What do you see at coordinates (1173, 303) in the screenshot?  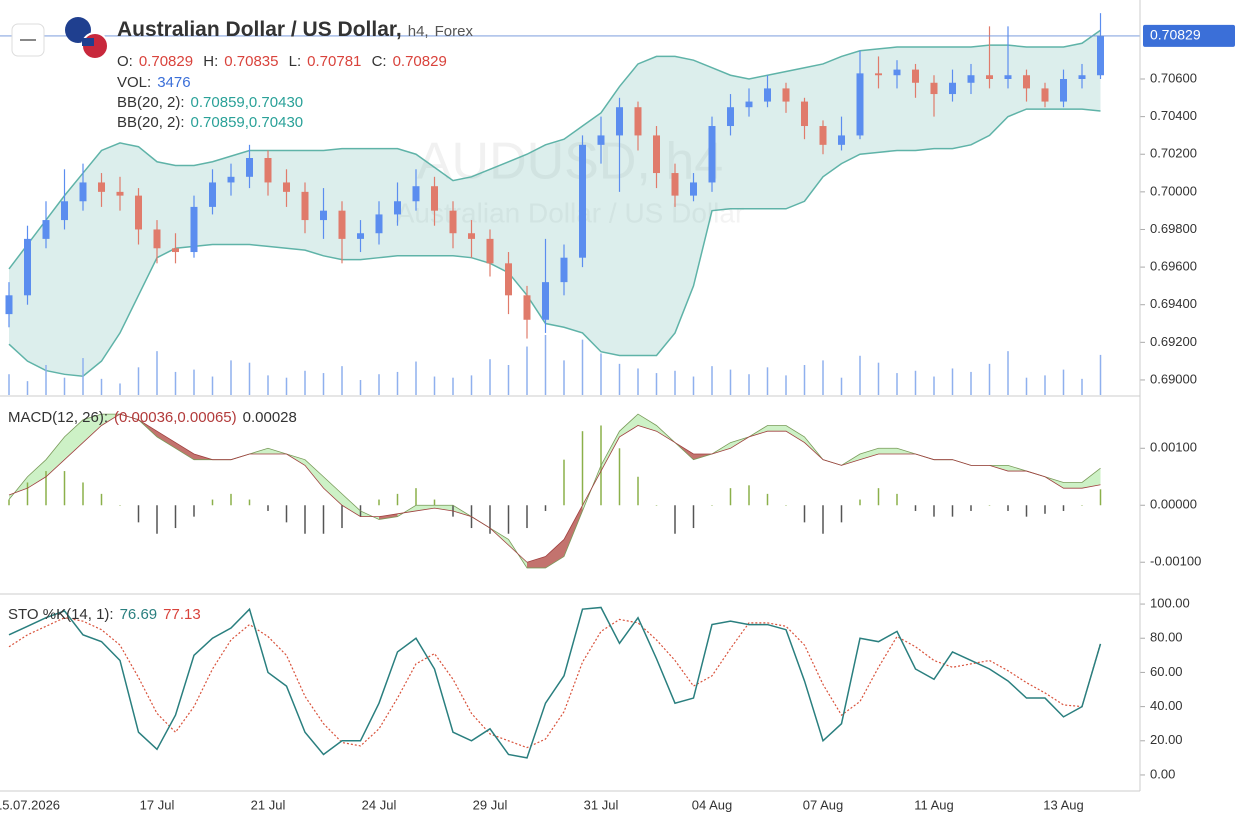 I see `y-tick-label: 0.69400` at bounding box center [1173, 303].